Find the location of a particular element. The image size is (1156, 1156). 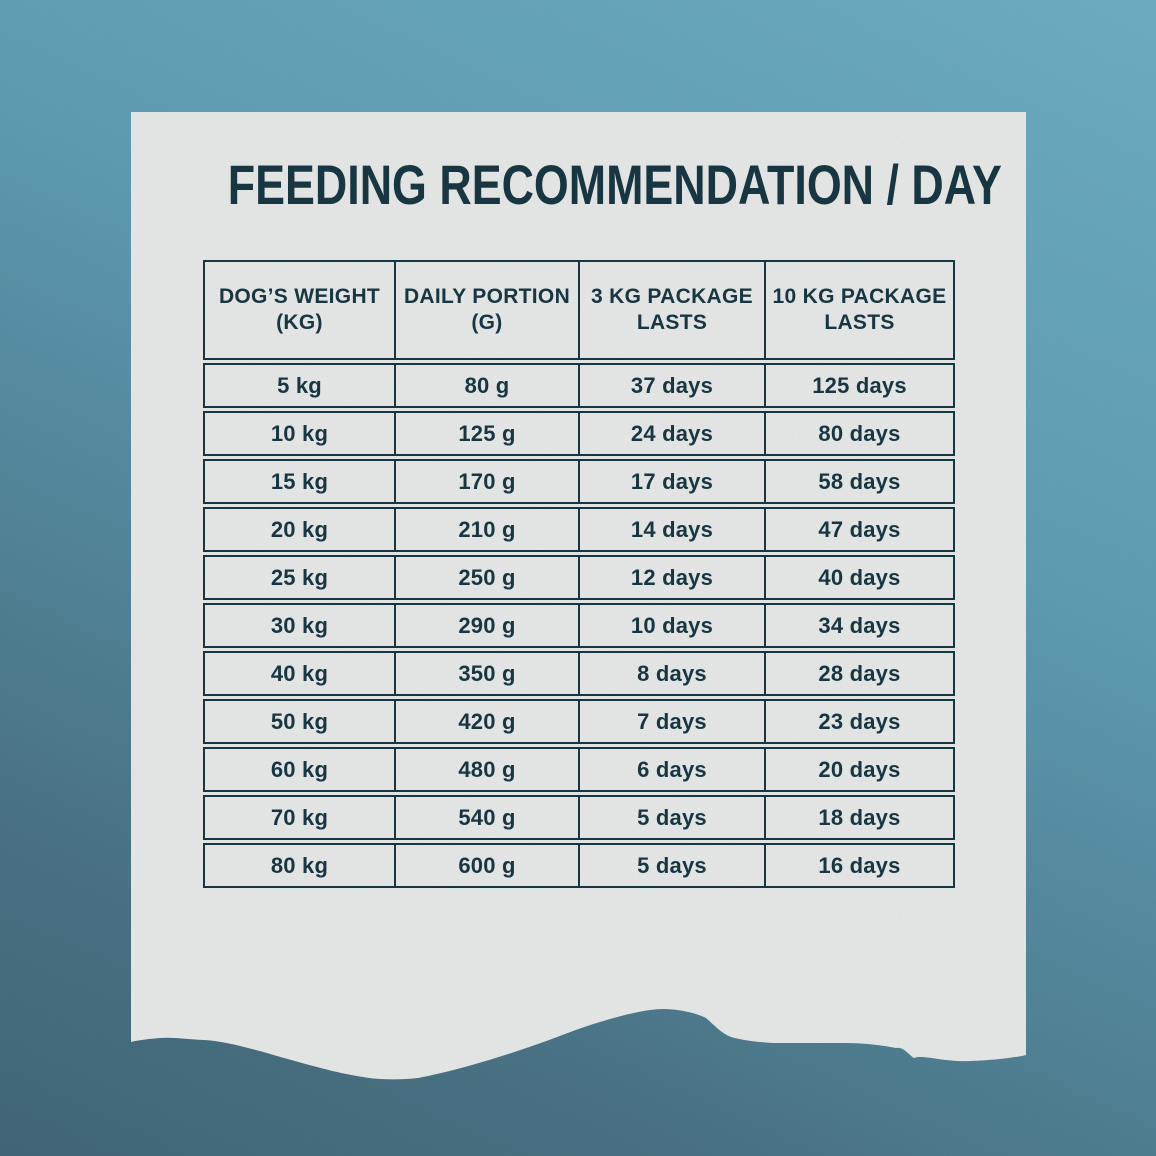

cell-weight: 80 kg is located at coordinates (299, 865).